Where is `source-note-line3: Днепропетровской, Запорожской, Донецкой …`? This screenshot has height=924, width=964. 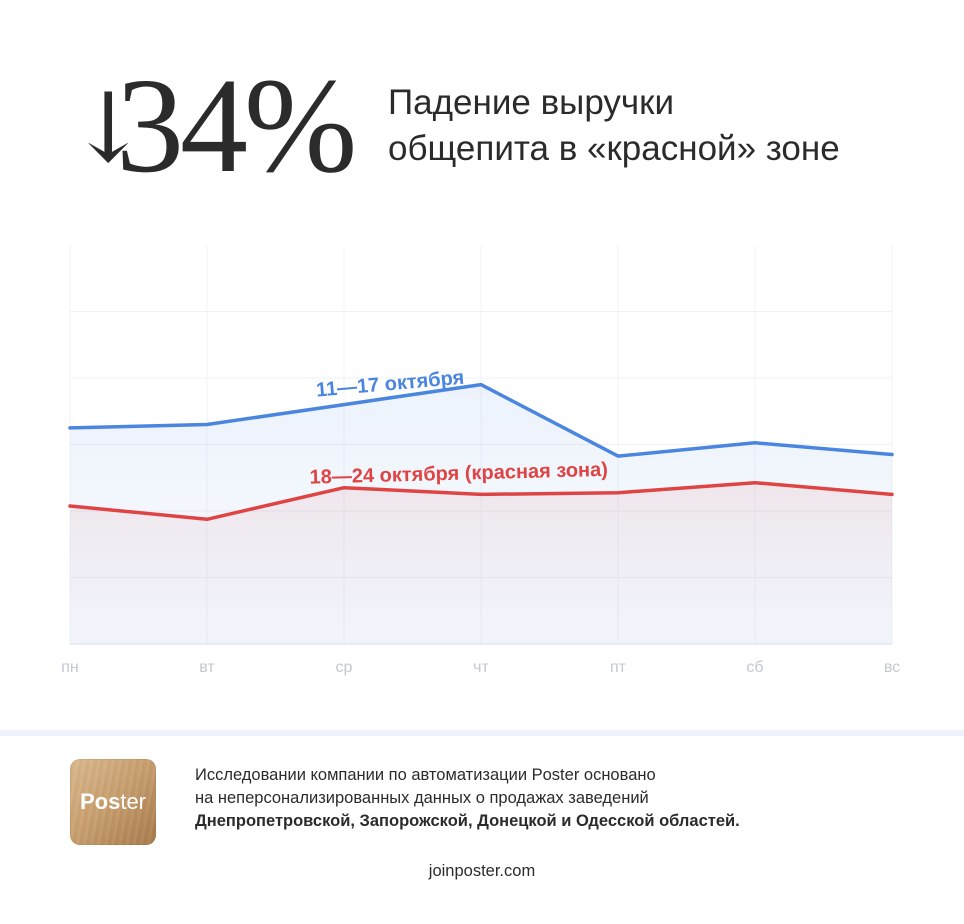 source-note-line3: Днепропетровской, Запорожской, Донецкой … is located at coordinates (467, 821).